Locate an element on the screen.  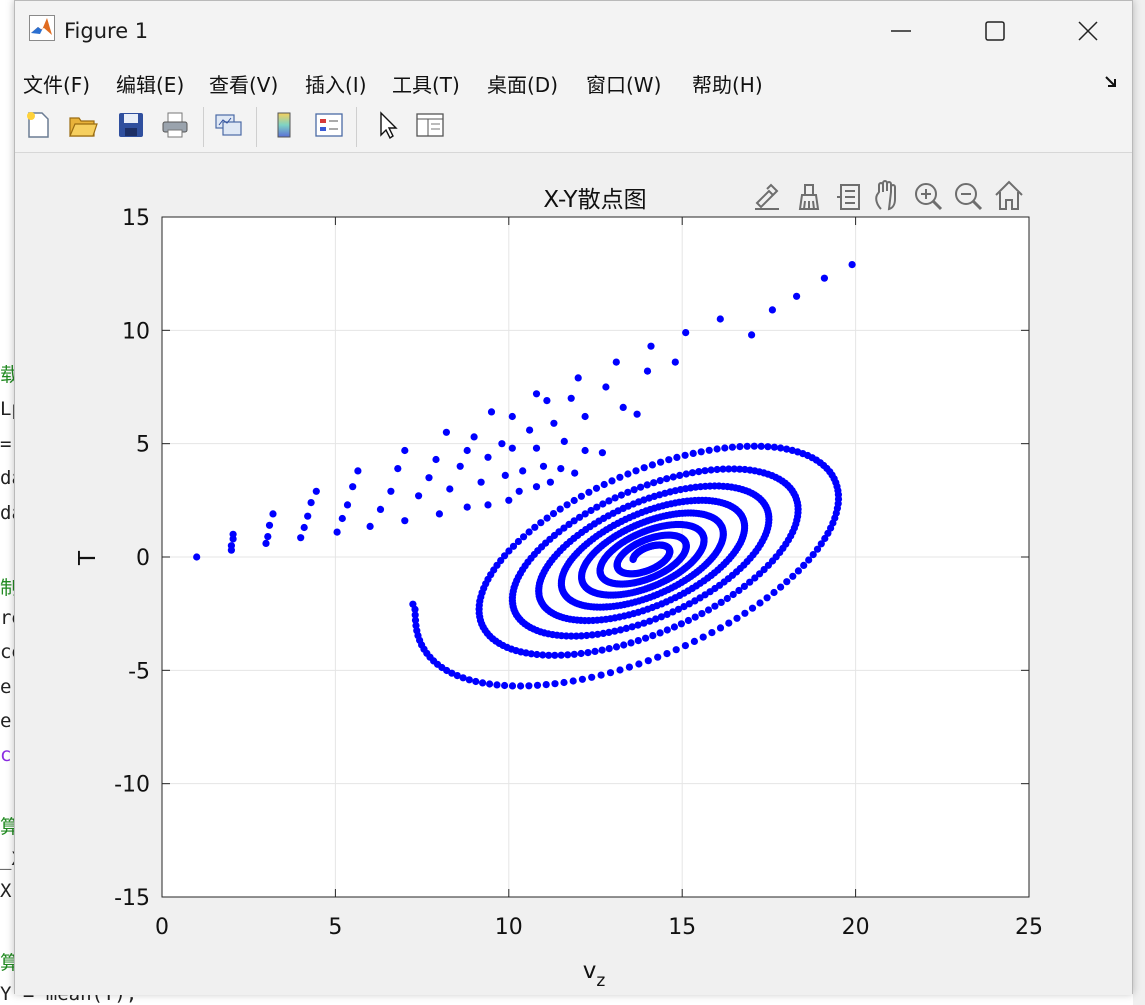
toolbar-separator is located at coordinates (203, 127).